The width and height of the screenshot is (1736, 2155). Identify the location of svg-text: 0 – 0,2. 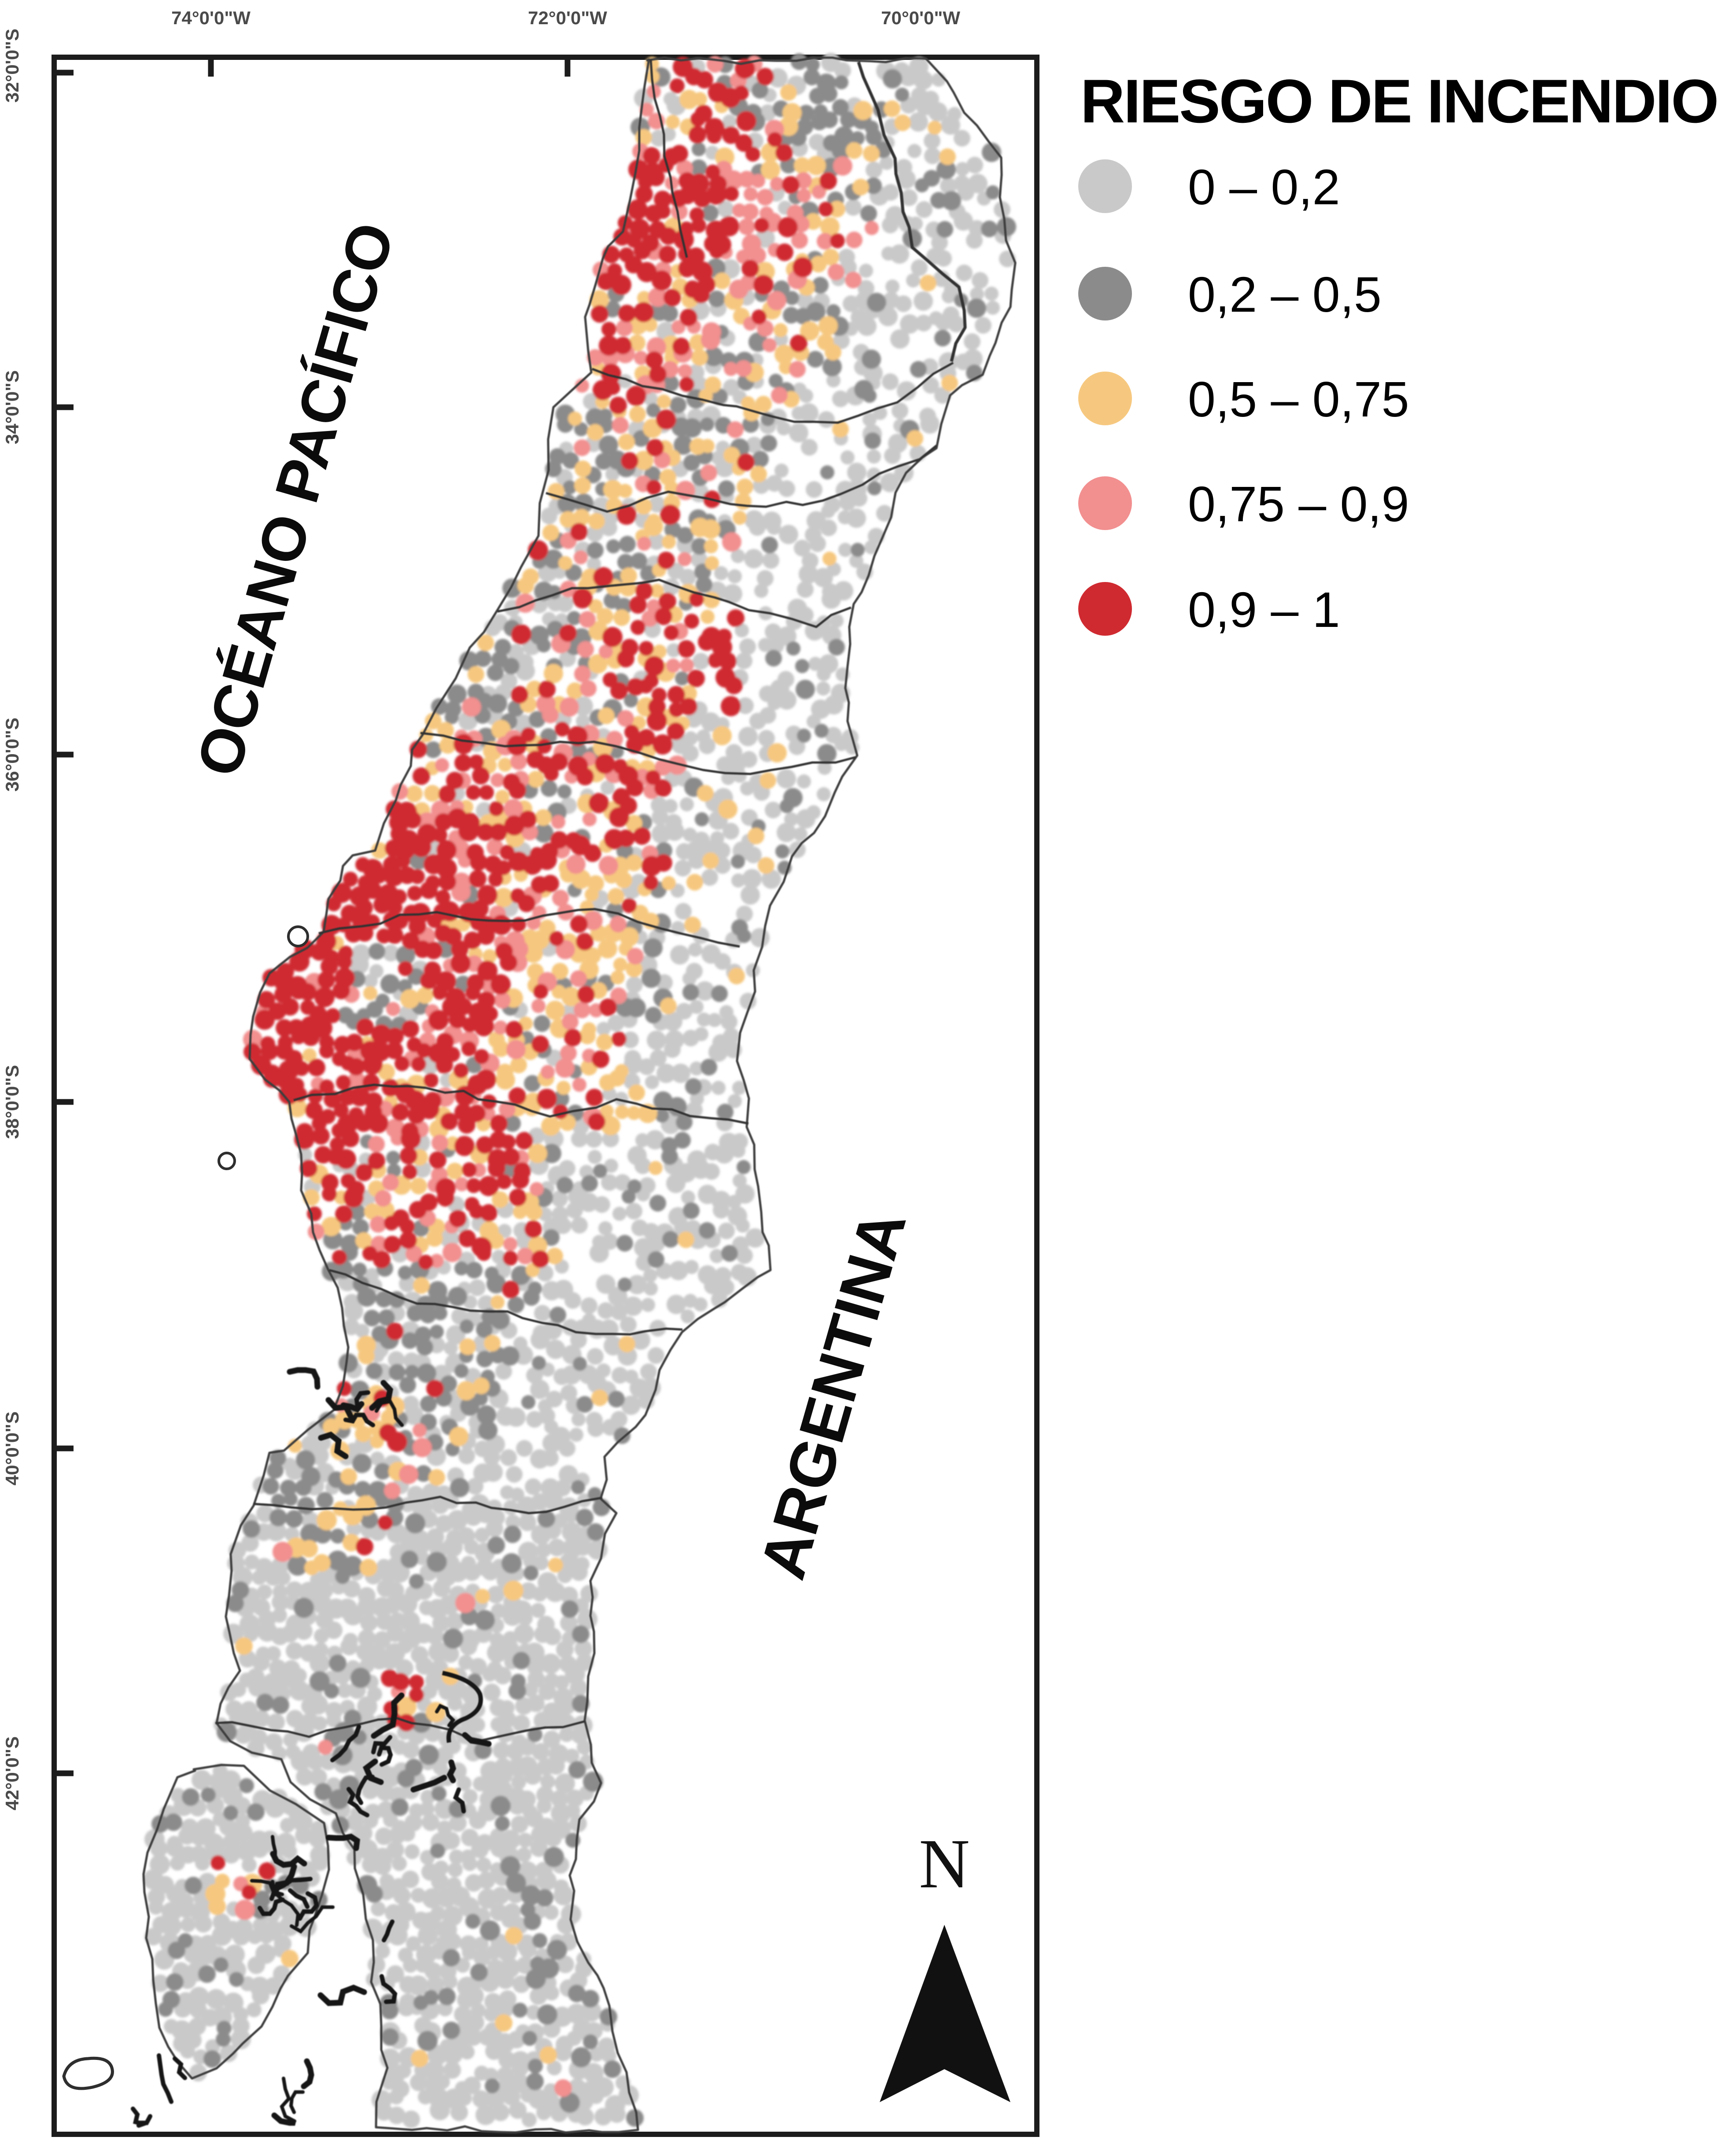
(1264, 187).